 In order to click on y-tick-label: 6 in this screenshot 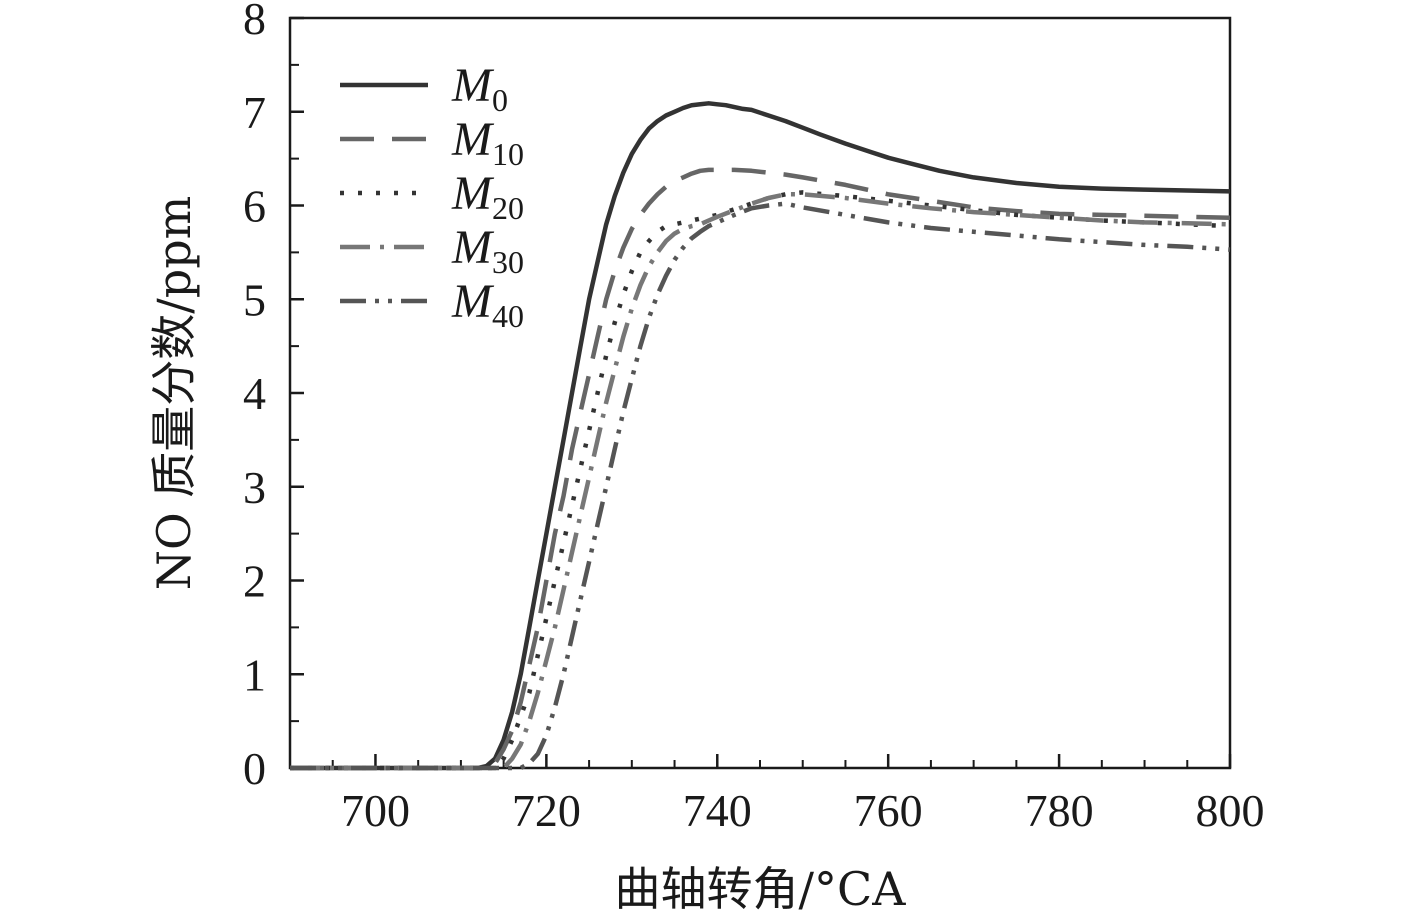, I will do `click(254, 206)`.